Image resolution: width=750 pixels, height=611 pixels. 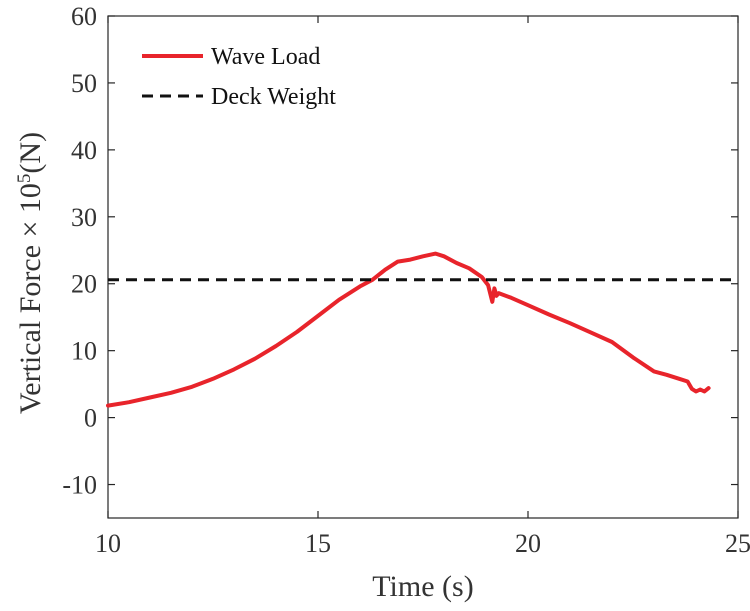 What do you see at coordinates (84, 217) in the screenshot?
I see `y-tick-label: 30` at bounding box center [84, 217].